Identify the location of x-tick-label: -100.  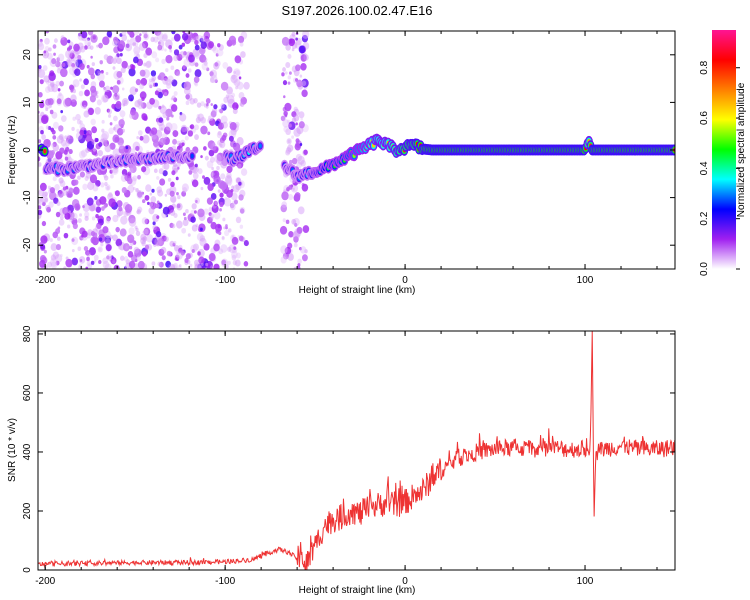
(225, 280).